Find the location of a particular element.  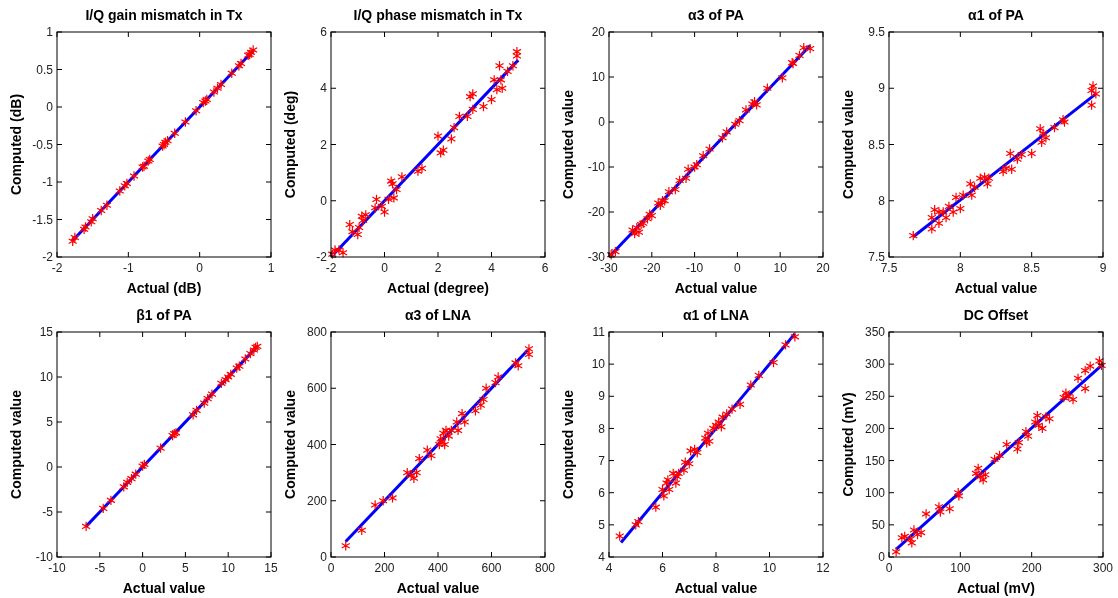

chart-title: I/Q gain mismatch in Tx is located at coordinates (164, 15).